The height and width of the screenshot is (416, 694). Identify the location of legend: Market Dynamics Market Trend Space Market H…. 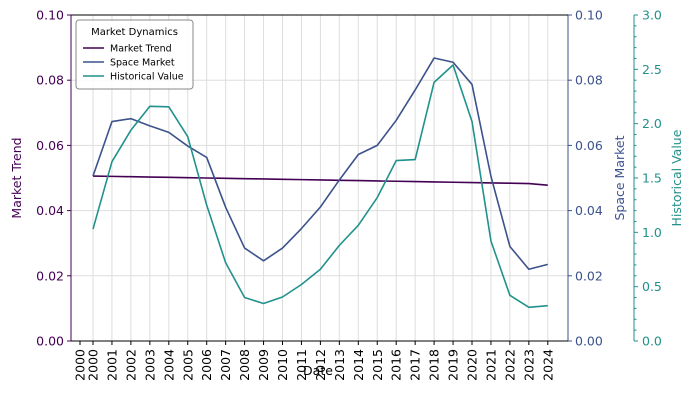
(134, 54).